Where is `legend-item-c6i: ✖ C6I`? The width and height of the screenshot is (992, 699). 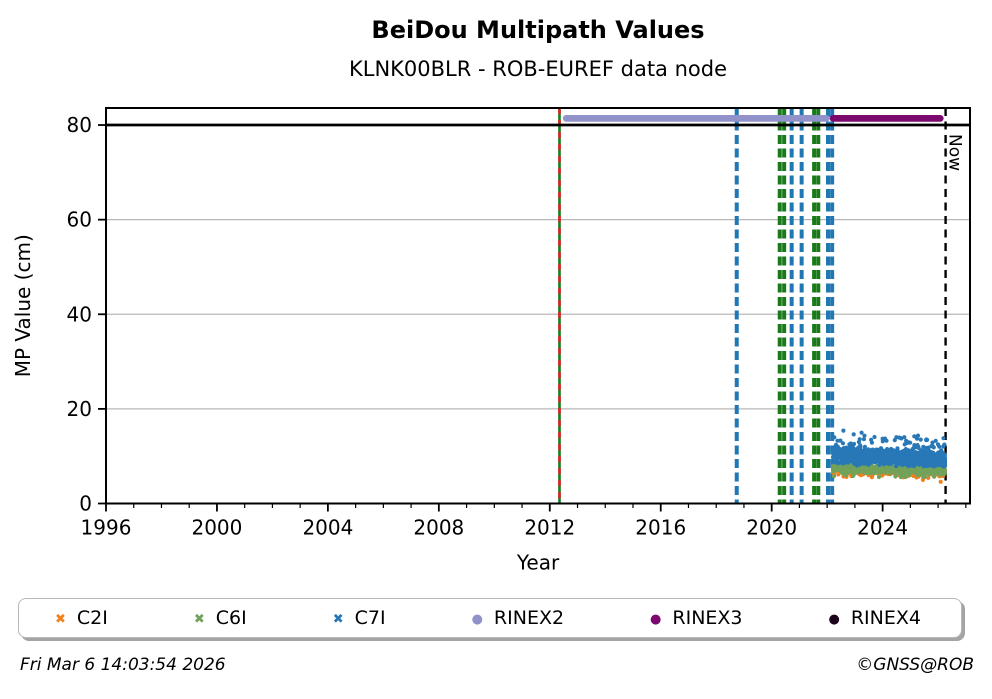
legend-item-c6i: ✖ C6I is located at coordinates (220, 618).